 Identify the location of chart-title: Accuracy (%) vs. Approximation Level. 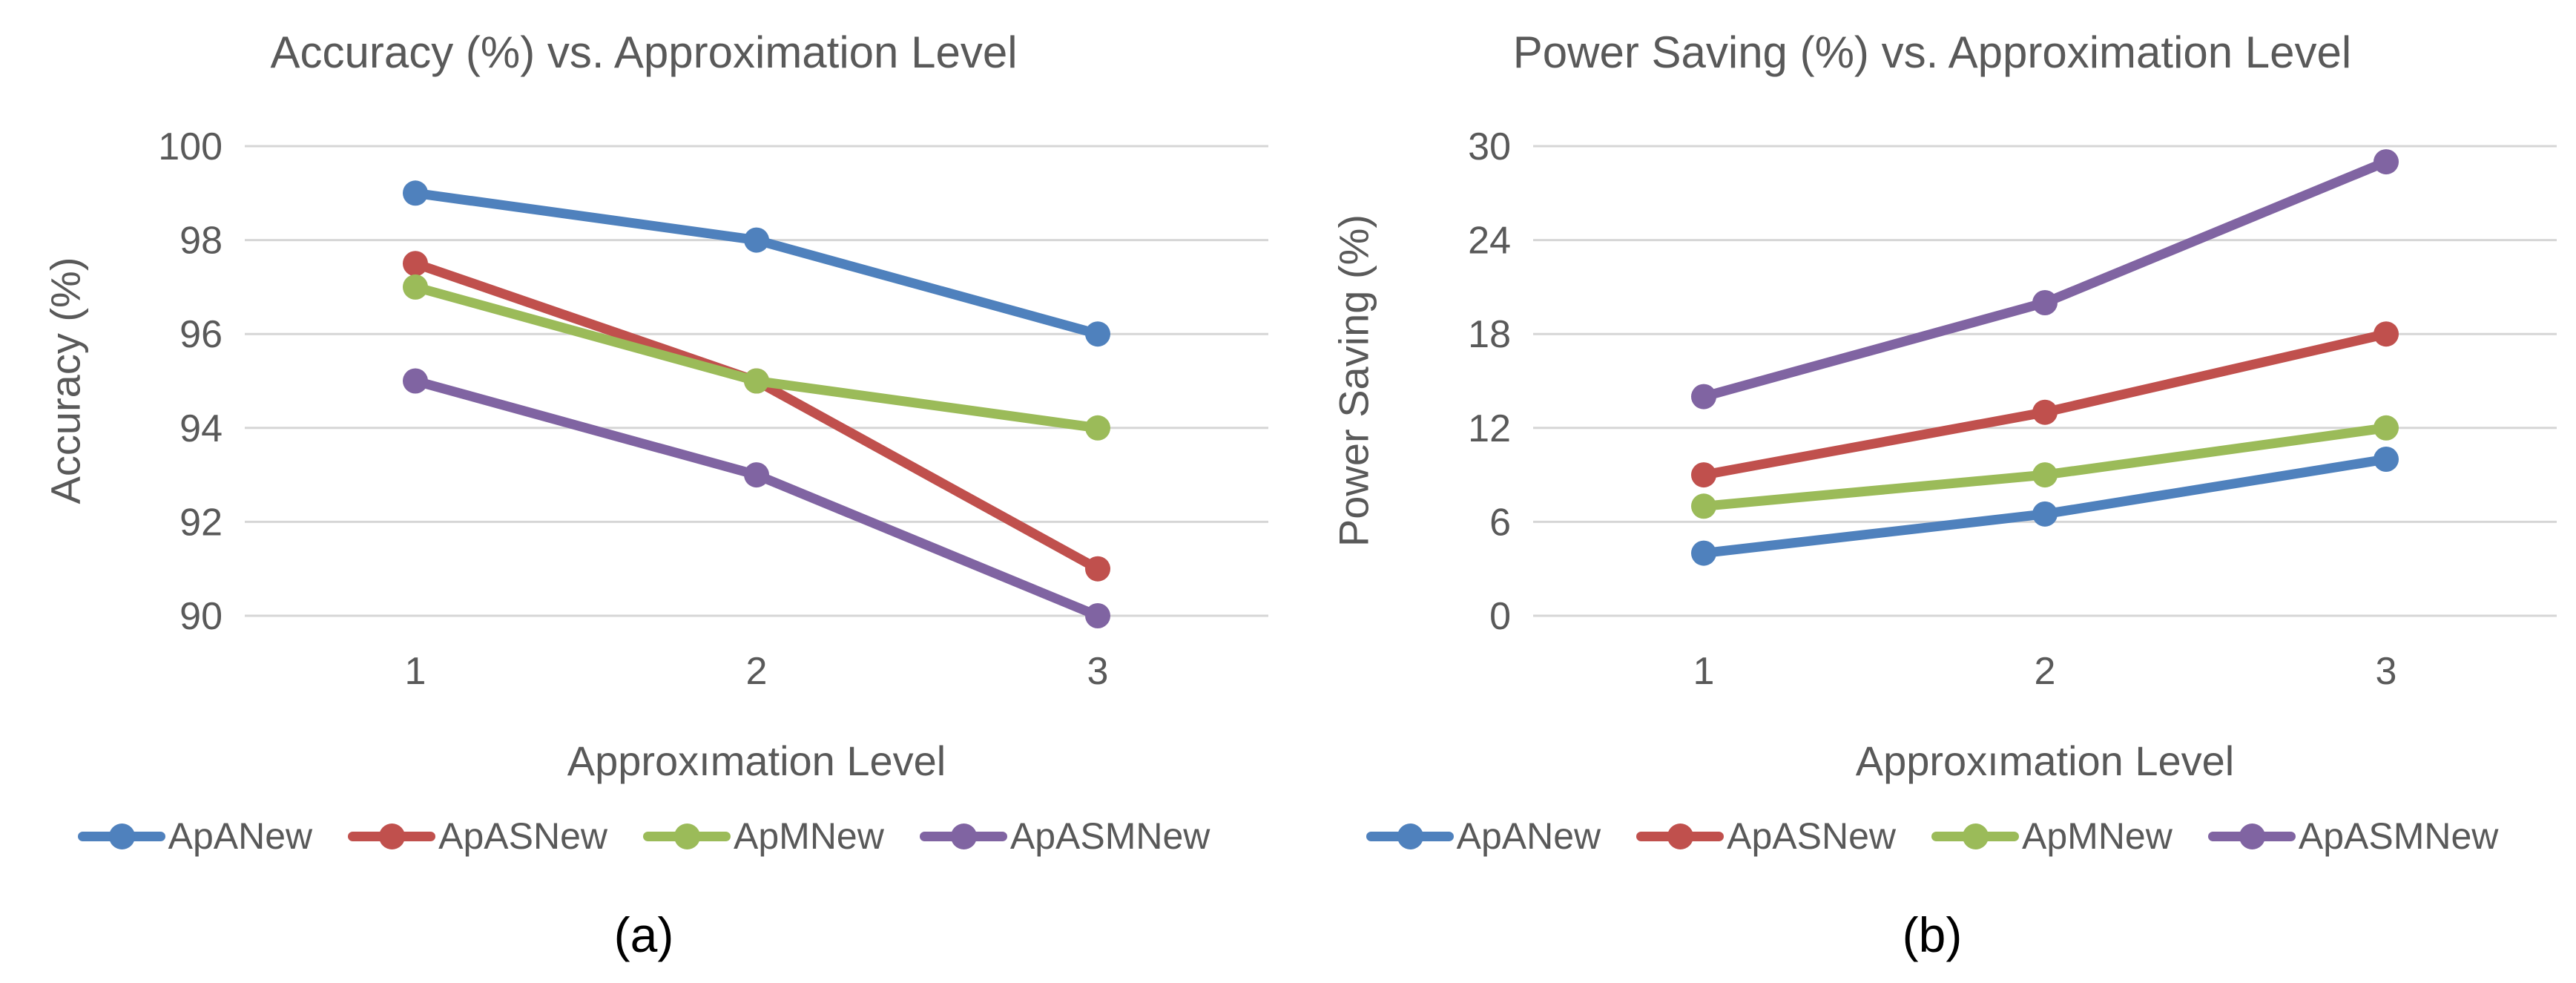
(644, 52).